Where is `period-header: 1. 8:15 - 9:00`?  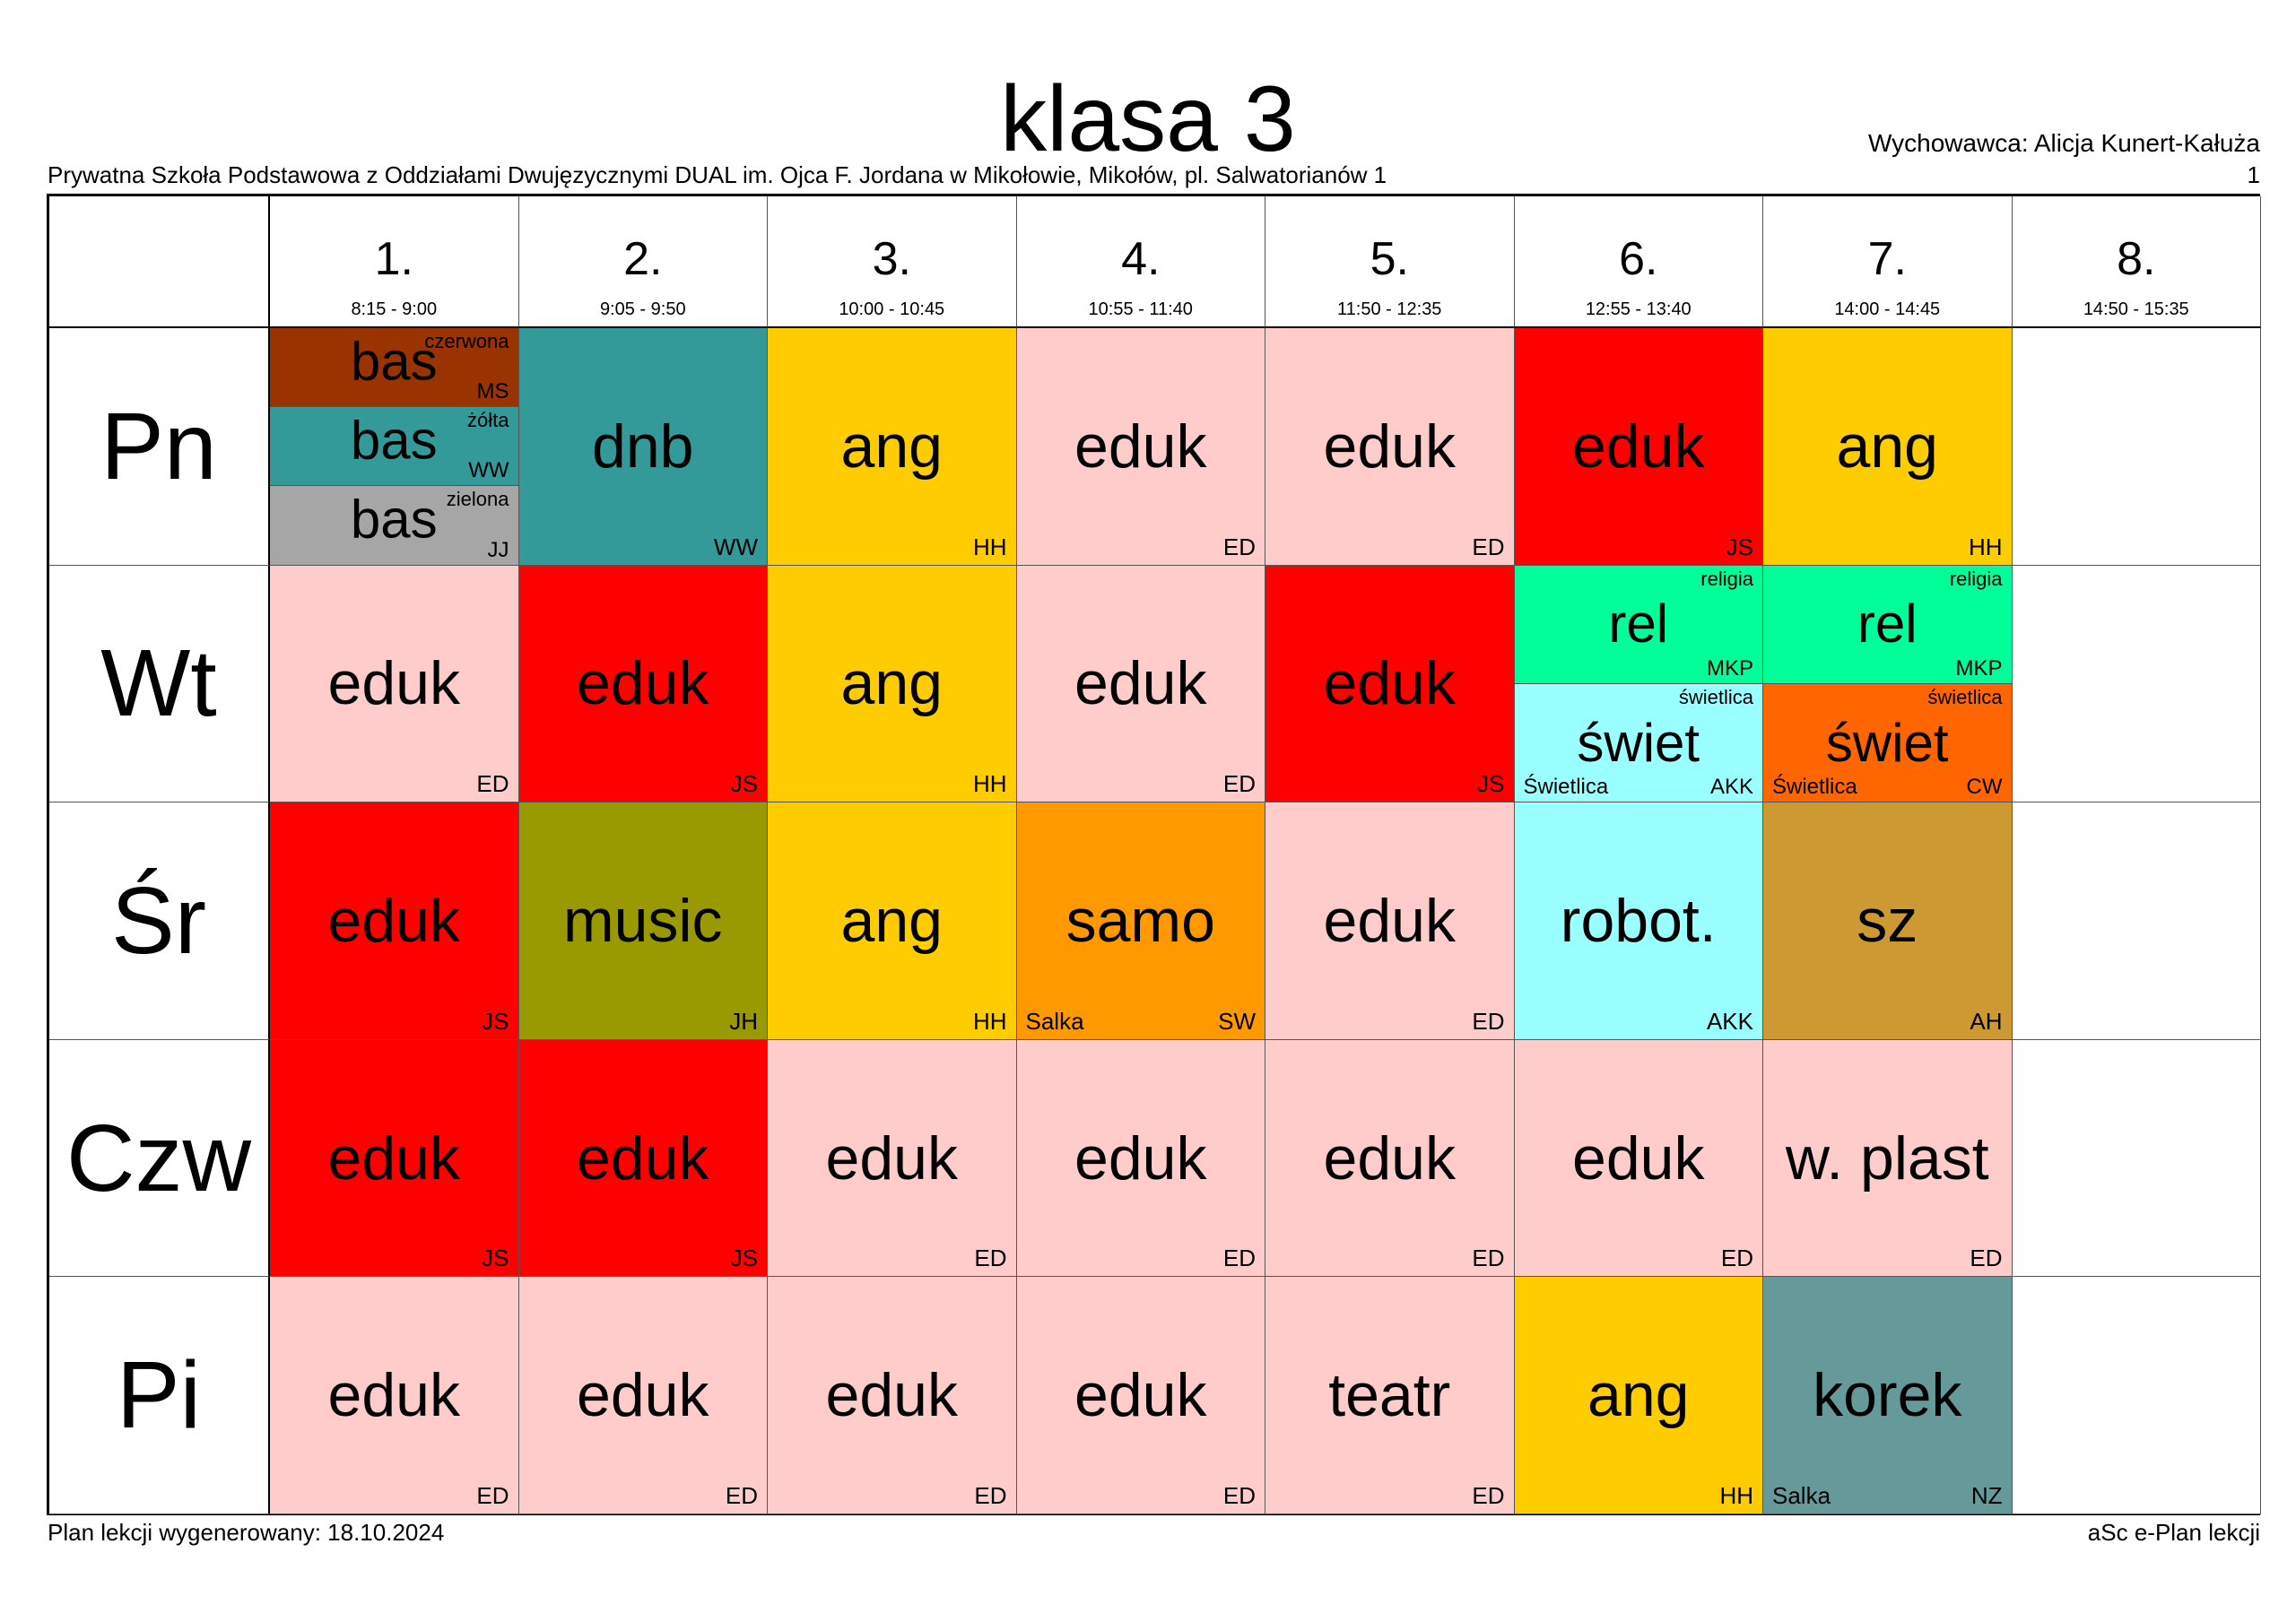
period-header: 1. 8:15 - 9:00 is located at coordinates (394, 262).